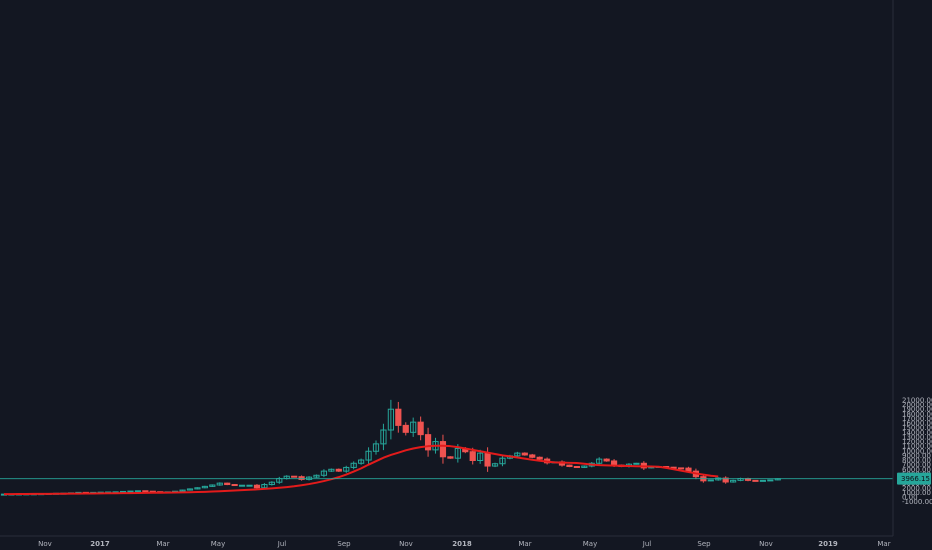  I want to click on price-tick-label: 1000.00, so click(916, 493).